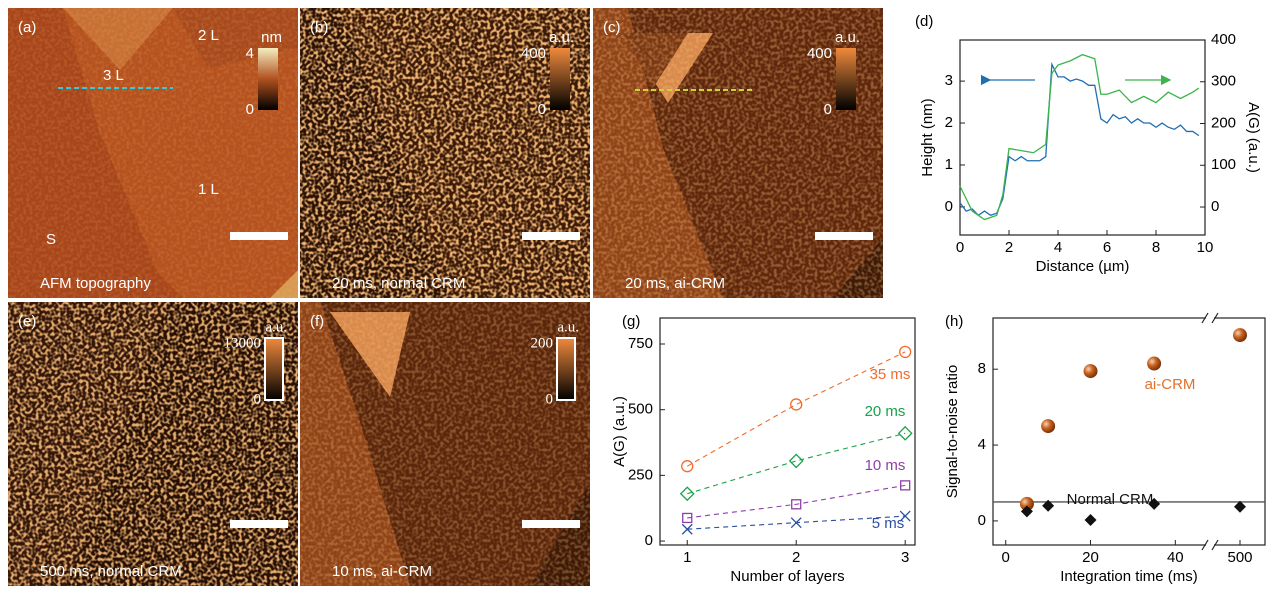 The height and width of the screenshot is (591, 1274). What do you see at coordinates (317, 321) in the screenshot?
I see `panel-label: (f)` at bounding box center [317, 321].